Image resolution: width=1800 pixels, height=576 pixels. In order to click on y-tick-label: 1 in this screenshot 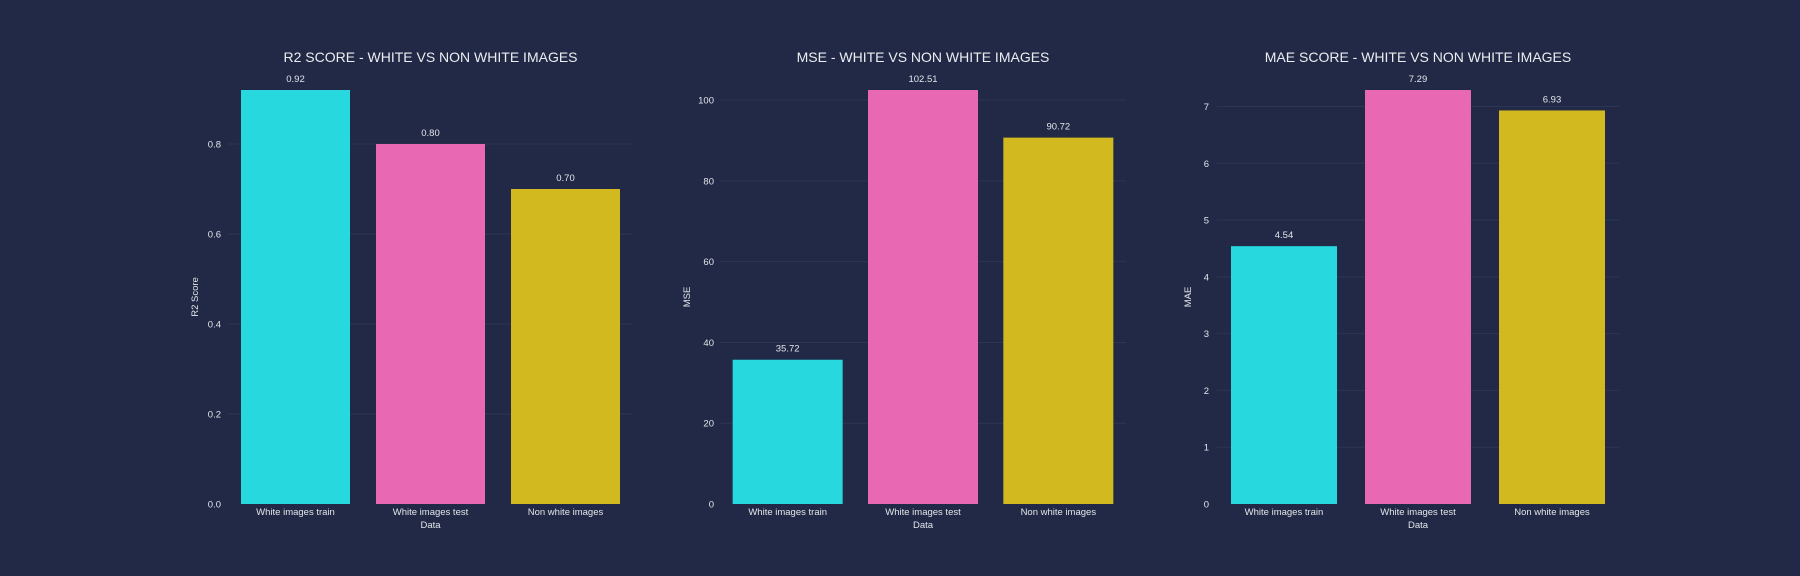, I will do `click(1206, 448)`.